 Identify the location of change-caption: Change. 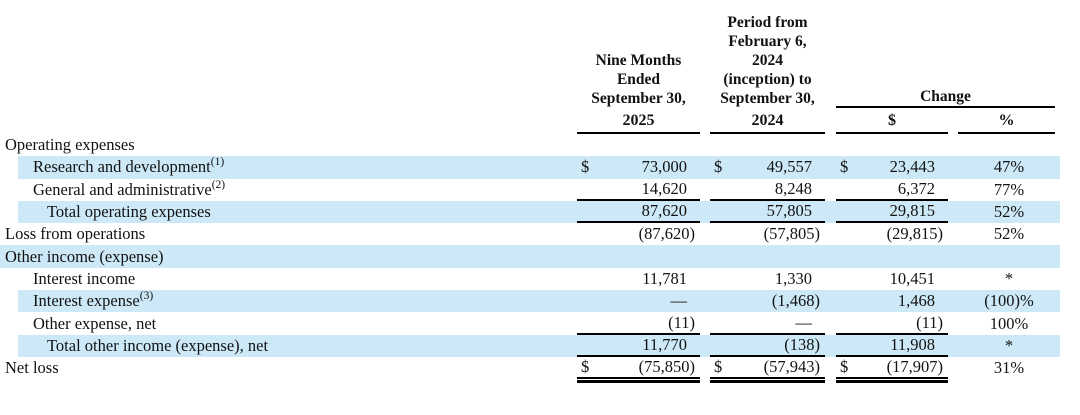
(945, 97).